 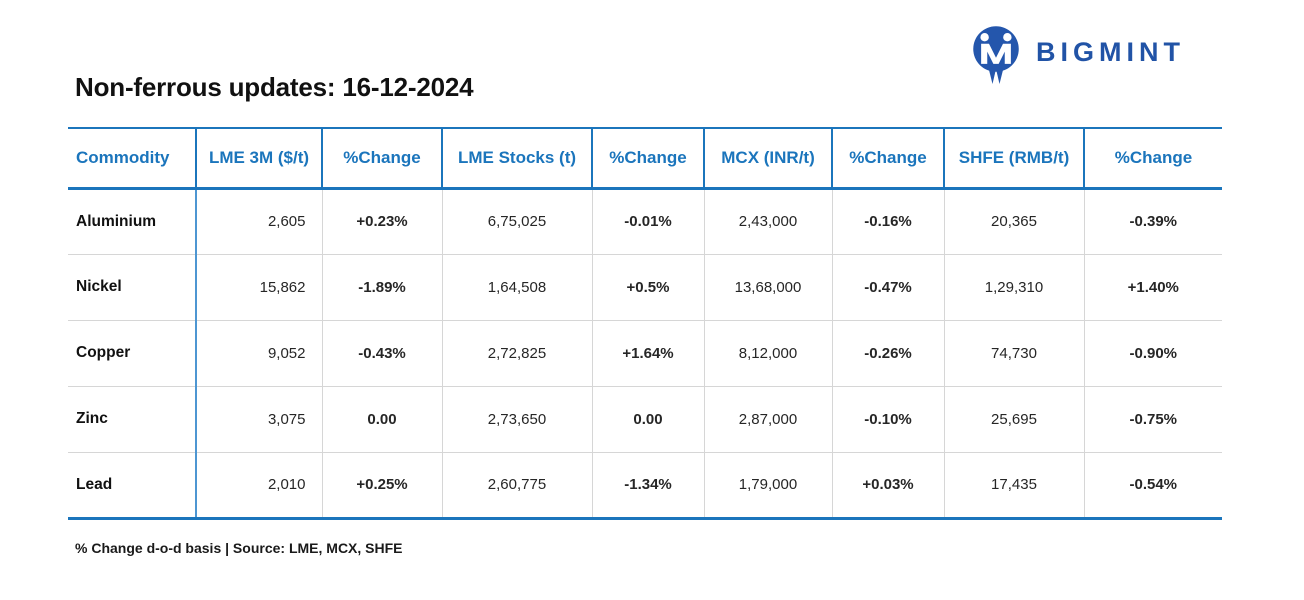 I want to click on mcx-cell: 2,43,000, so click(x=768, y=221).